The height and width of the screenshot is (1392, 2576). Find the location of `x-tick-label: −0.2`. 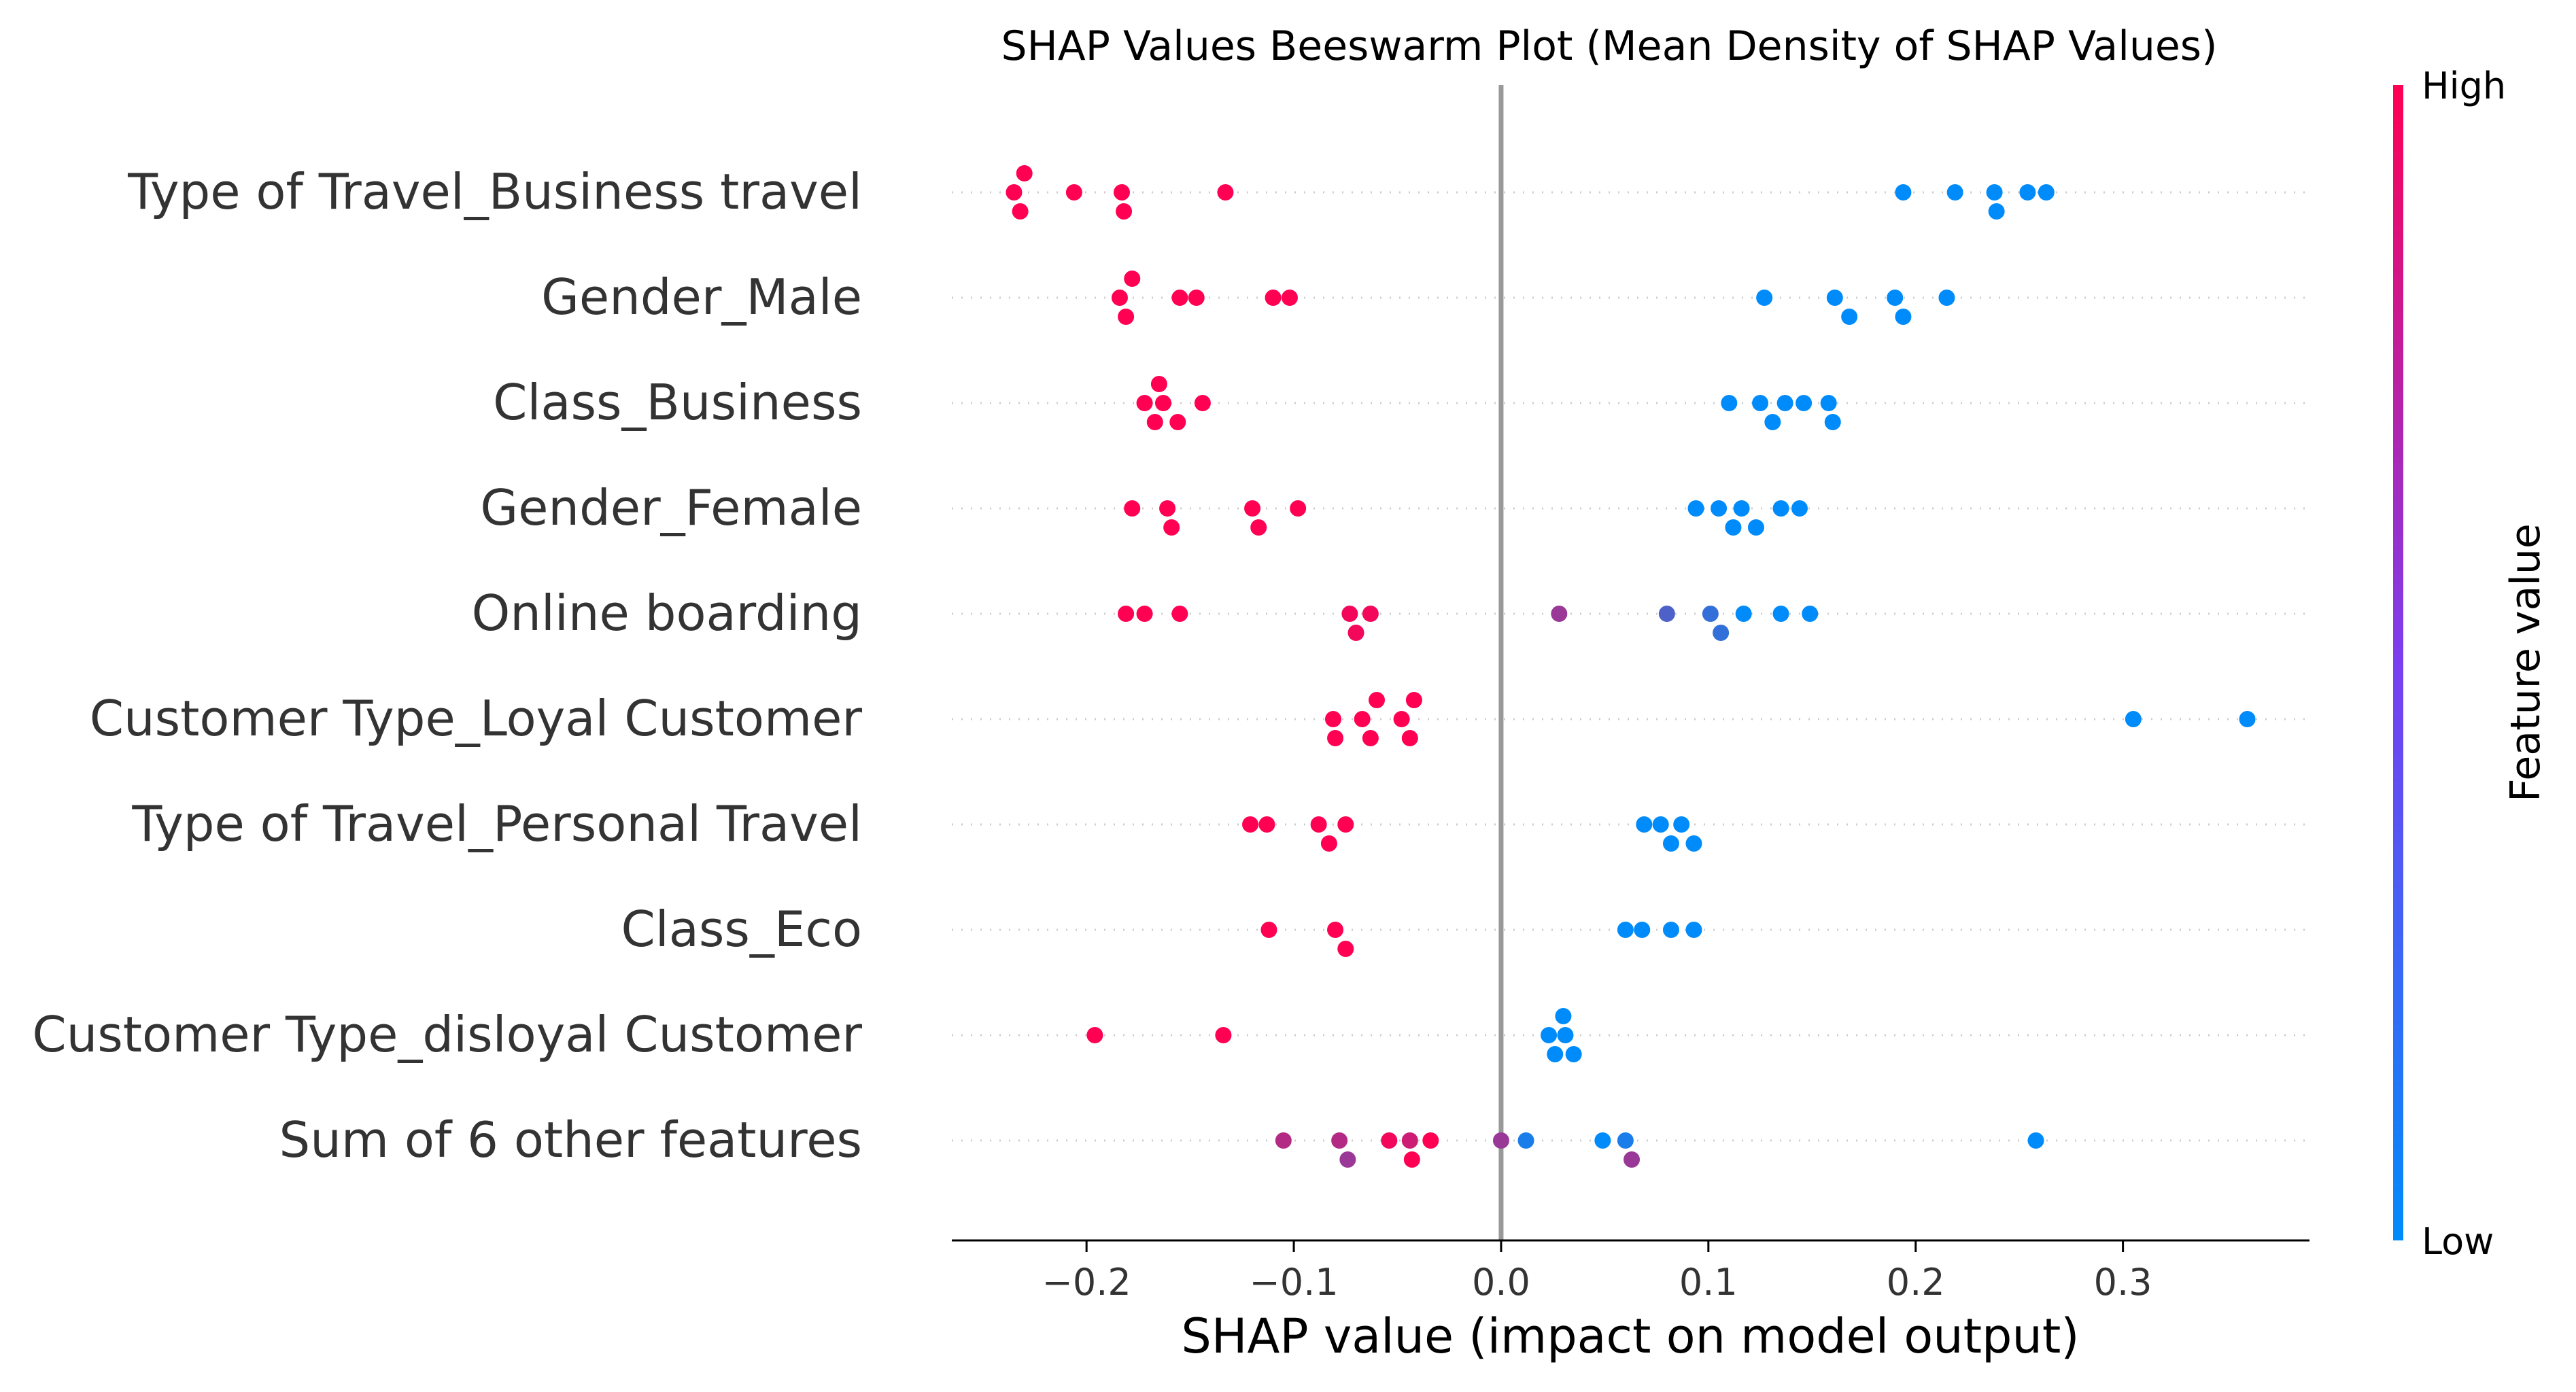

x-tick-label: −0.2 is located at coordinates (1086, 1282).